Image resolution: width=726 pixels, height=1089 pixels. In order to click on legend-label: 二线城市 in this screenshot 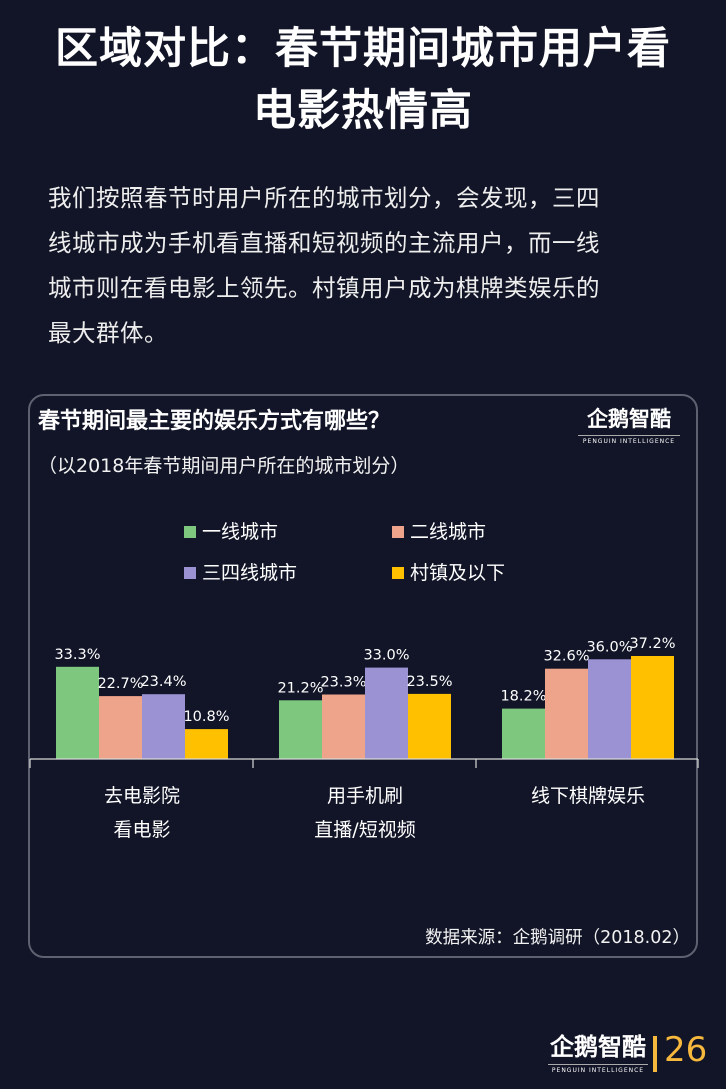, I will do `click(448, 532)`.